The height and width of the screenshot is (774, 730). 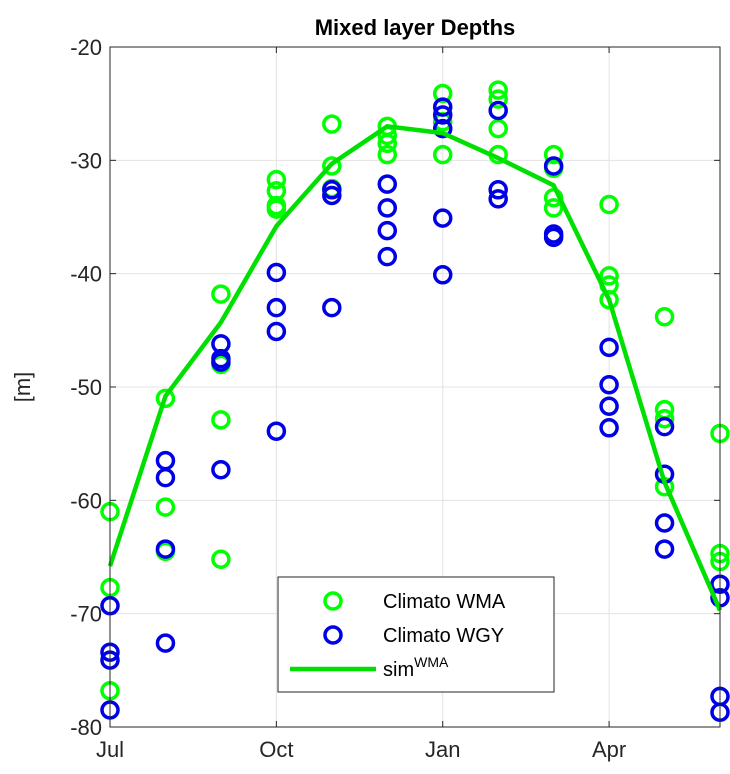 What do you see at coordinates (86, 727) in the screenshot?
I see `y-tick-label: -80` at bounding box center [86, 727].